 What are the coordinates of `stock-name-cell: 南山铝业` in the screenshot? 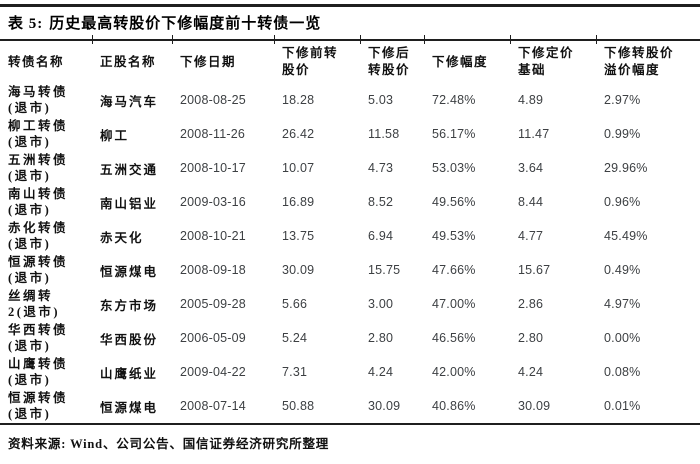 It's located at (129, 203).